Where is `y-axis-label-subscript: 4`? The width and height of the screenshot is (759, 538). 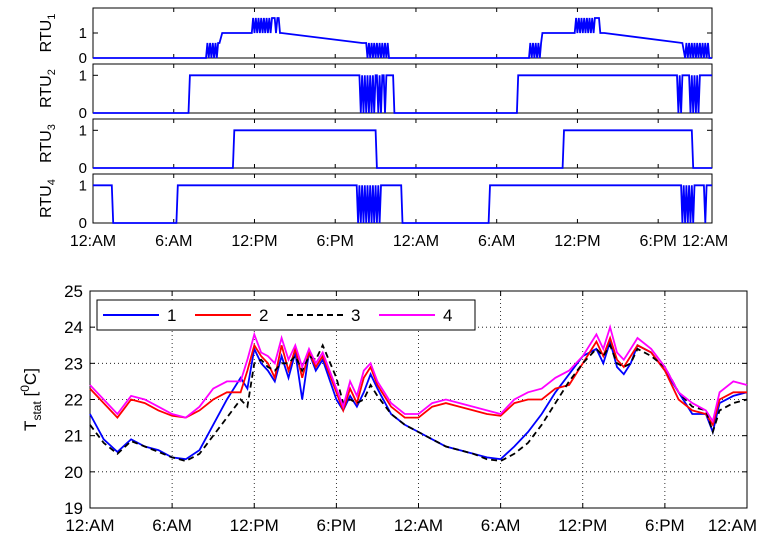 y-axis-label-subscript: 4 is located at coordinates (52, 182).